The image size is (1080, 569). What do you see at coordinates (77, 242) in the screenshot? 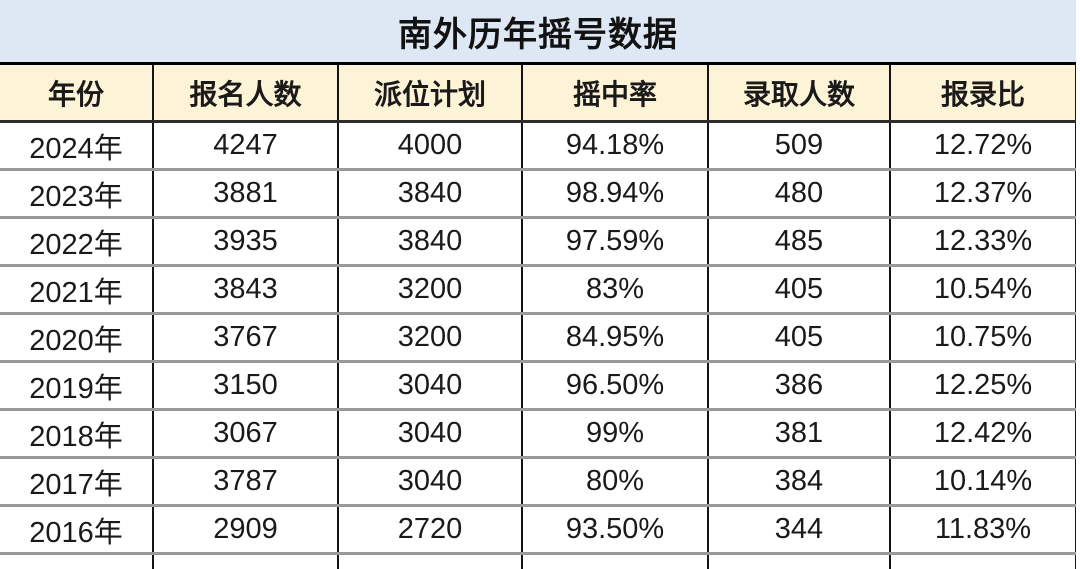
I see `cell-year: 2022年` at bounding box center [77, 242].